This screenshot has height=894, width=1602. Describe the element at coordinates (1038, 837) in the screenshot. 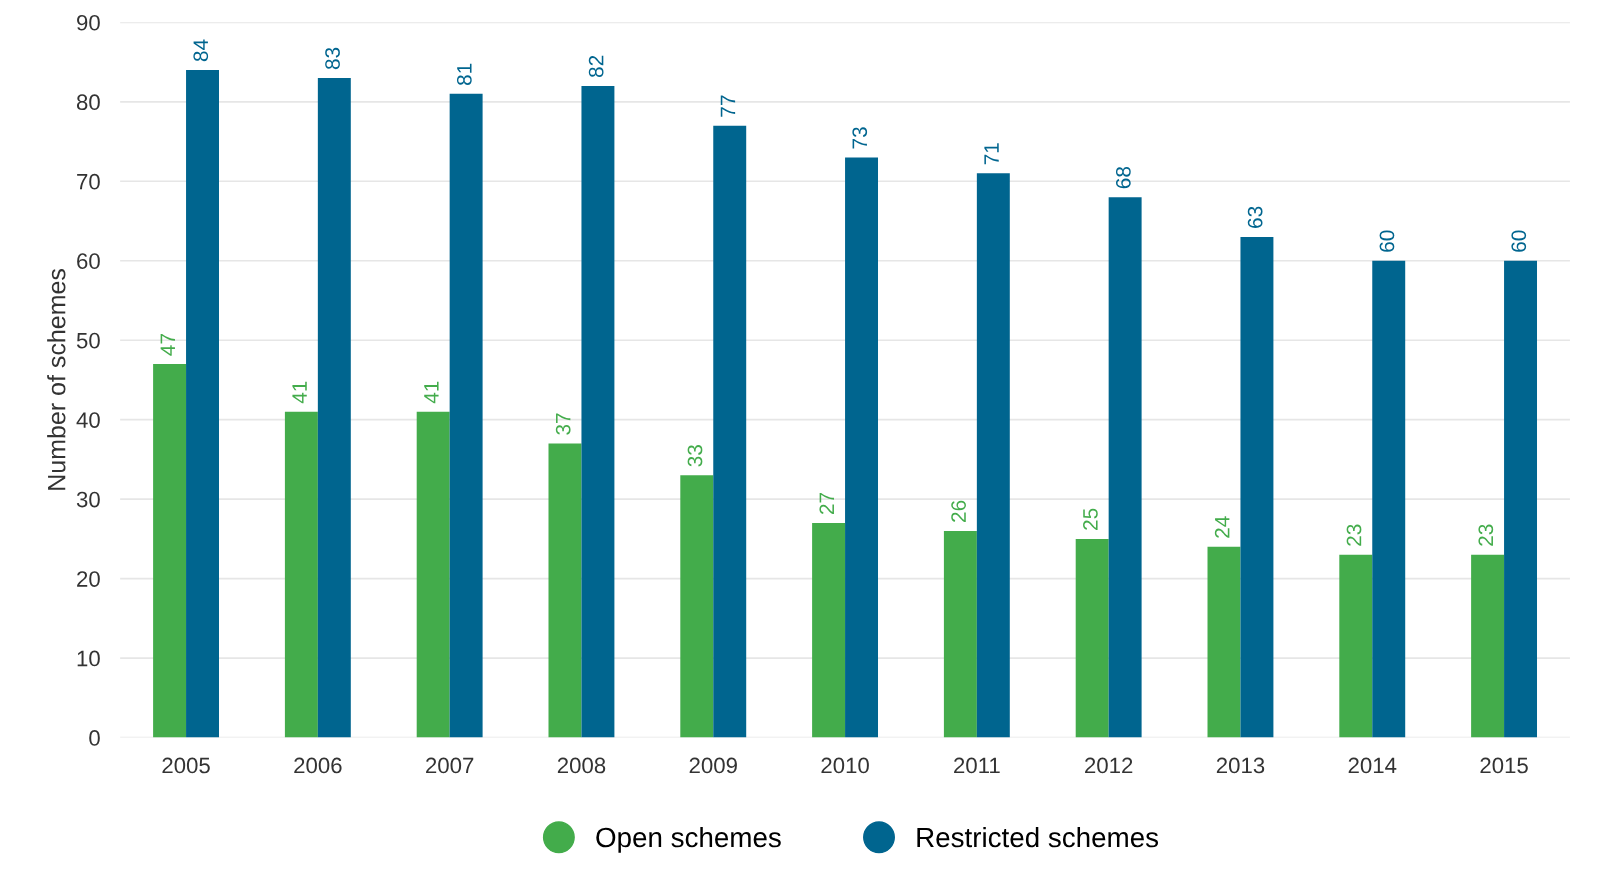

I see `legend-label: Restricted schemes` at that location.